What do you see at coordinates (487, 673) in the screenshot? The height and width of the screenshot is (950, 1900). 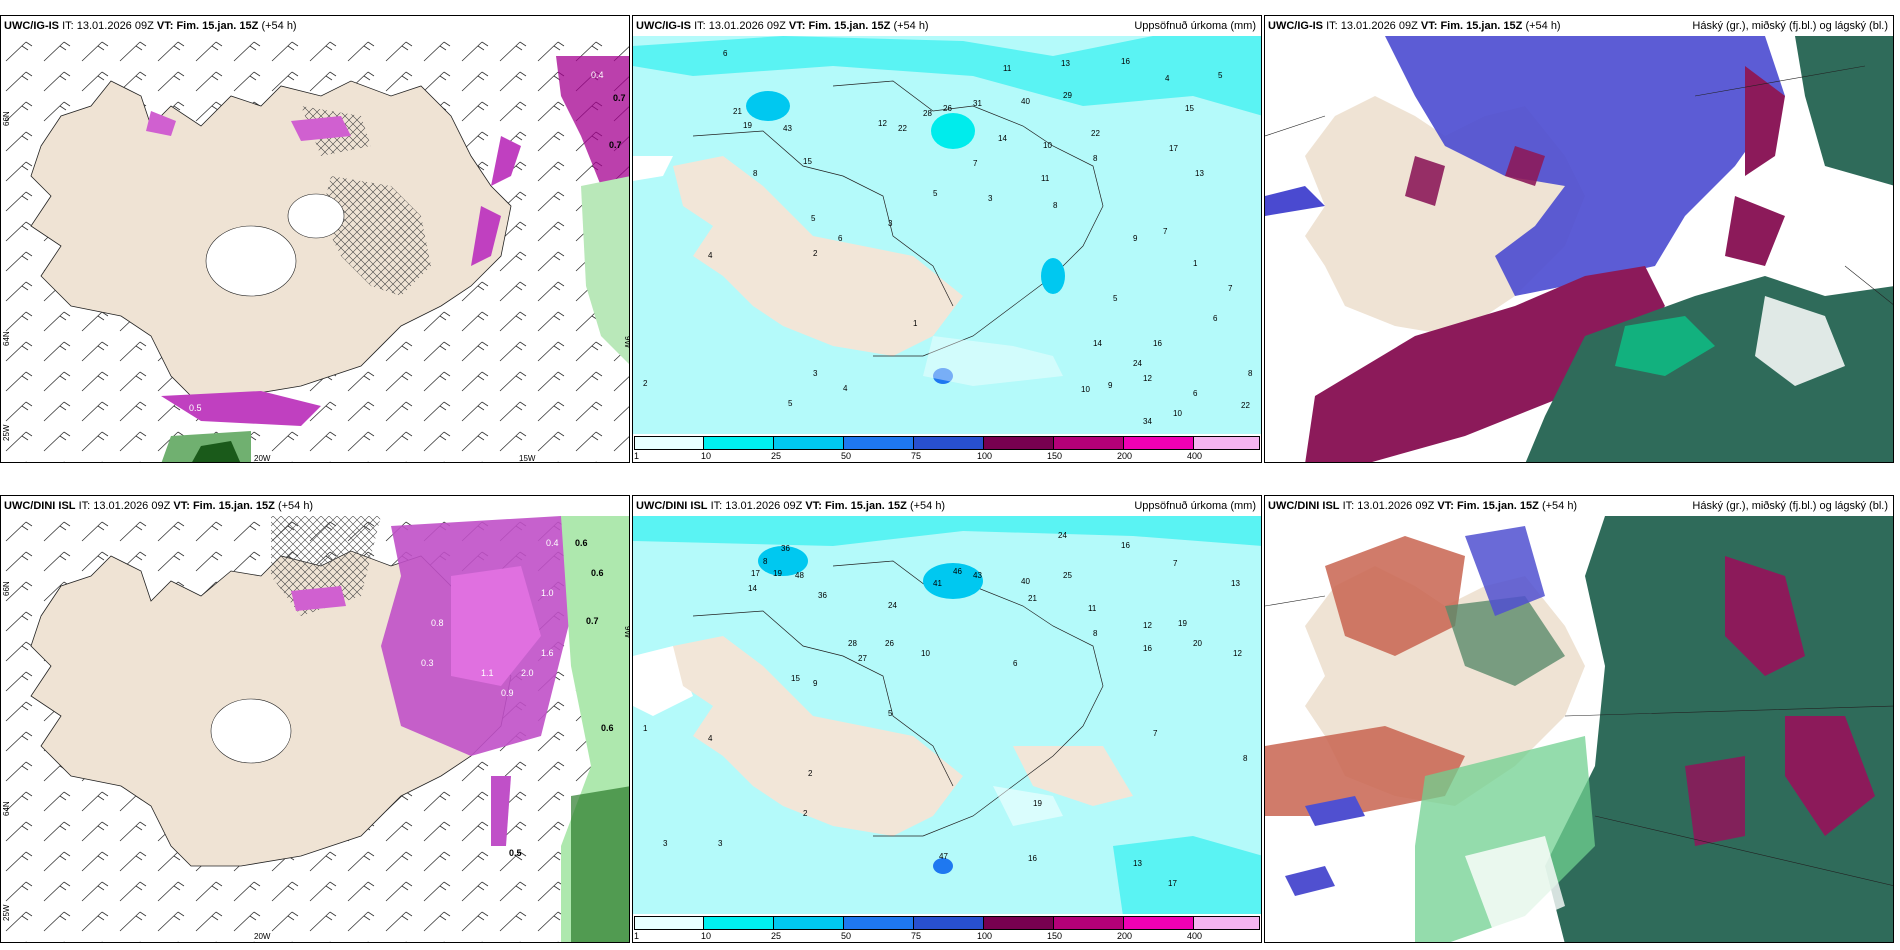 I see `precip-label: 1.1` at bounding box center [487, 673].